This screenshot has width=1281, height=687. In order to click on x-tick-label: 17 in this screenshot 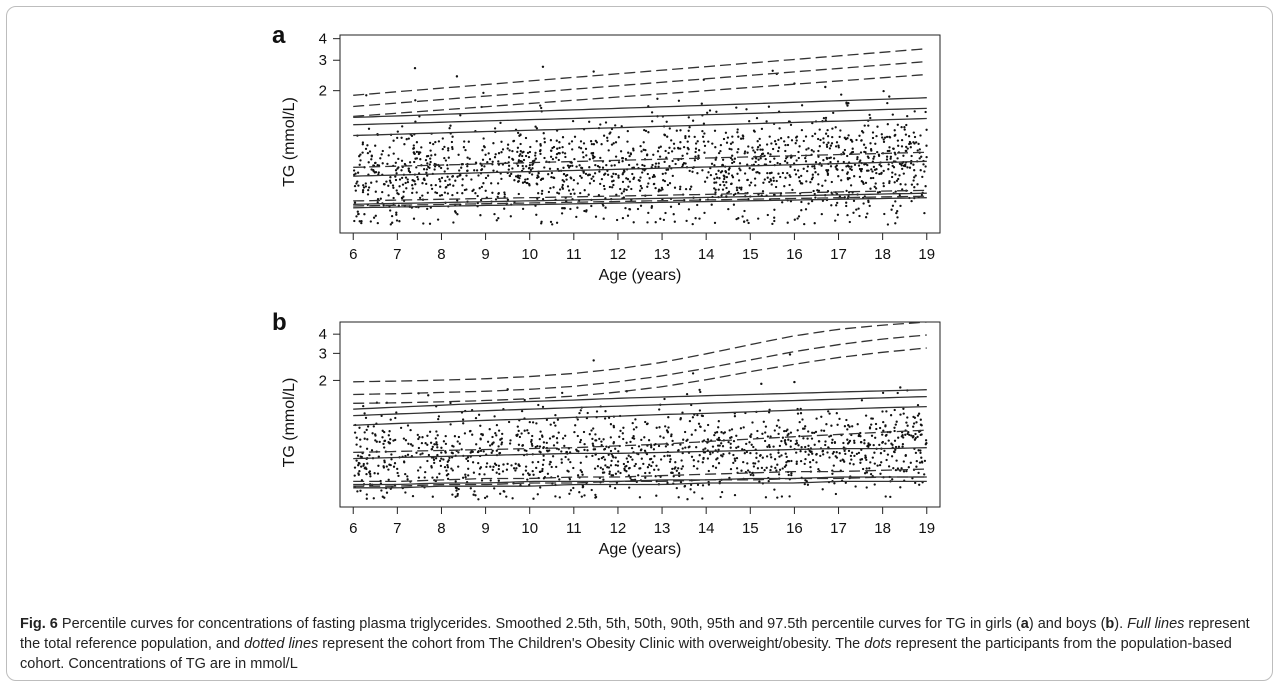, I will do `click(838, 254)`.